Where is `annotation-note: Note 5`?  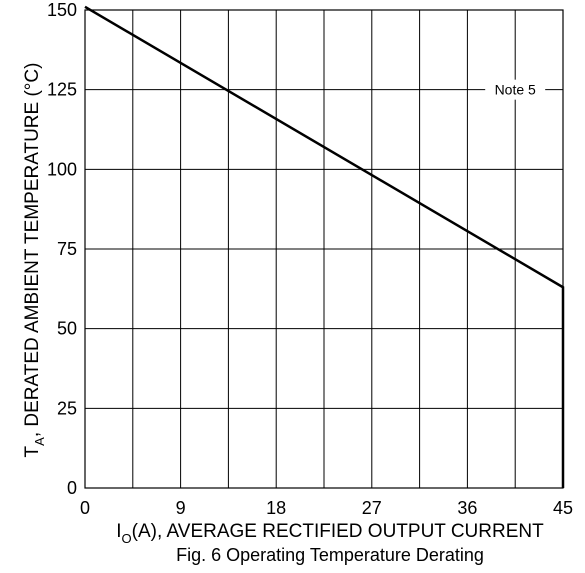
annotation-note: Note 5 is located at coordinates (515, 90).